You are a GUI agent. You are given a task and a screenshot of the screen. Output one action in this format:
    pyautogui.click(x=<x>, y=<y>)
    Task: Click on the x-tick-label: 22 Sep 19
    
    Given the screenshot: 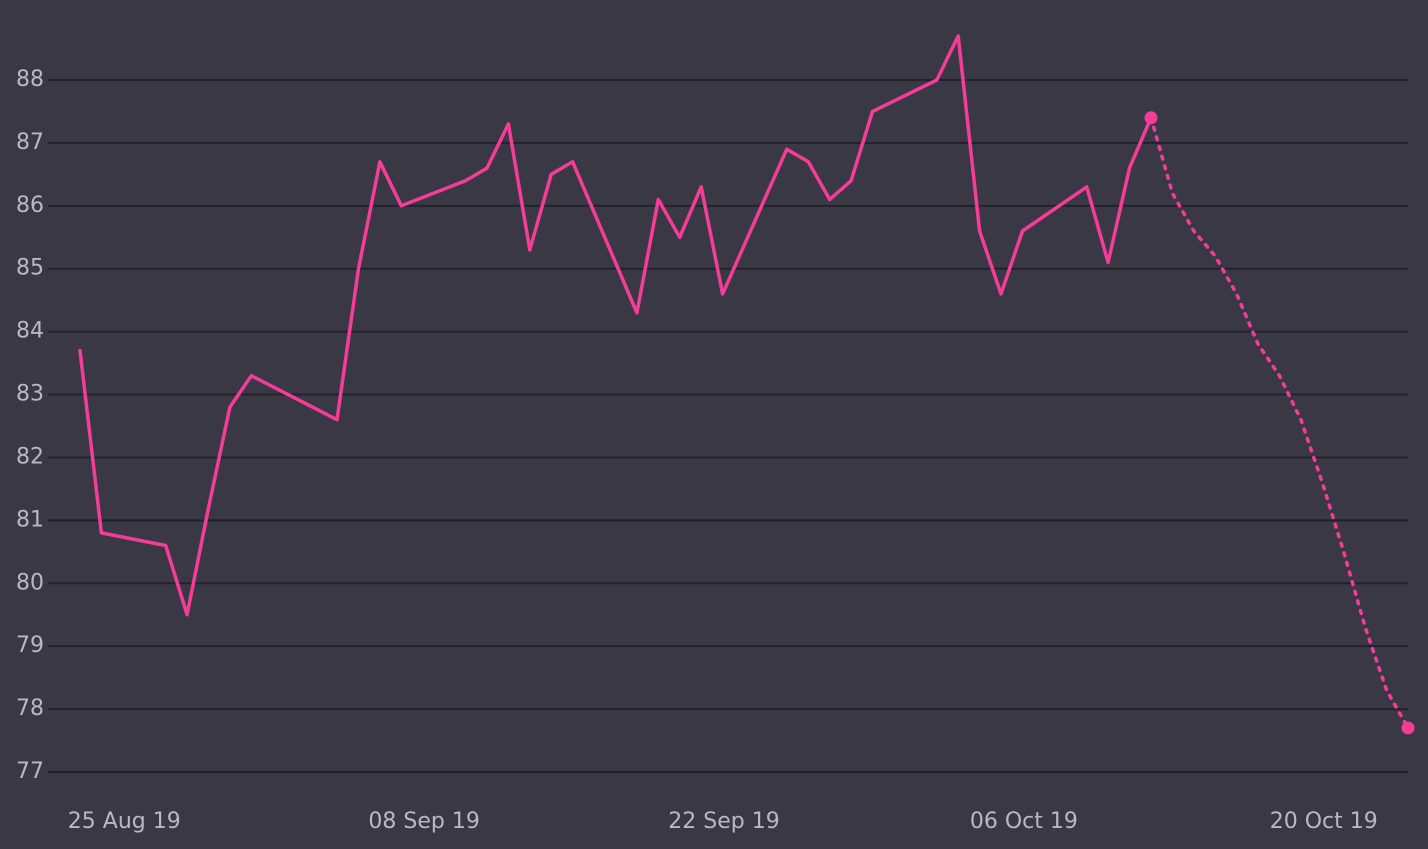 What is the action you would take?
    pyautogui.click(x=723, y=821)
    